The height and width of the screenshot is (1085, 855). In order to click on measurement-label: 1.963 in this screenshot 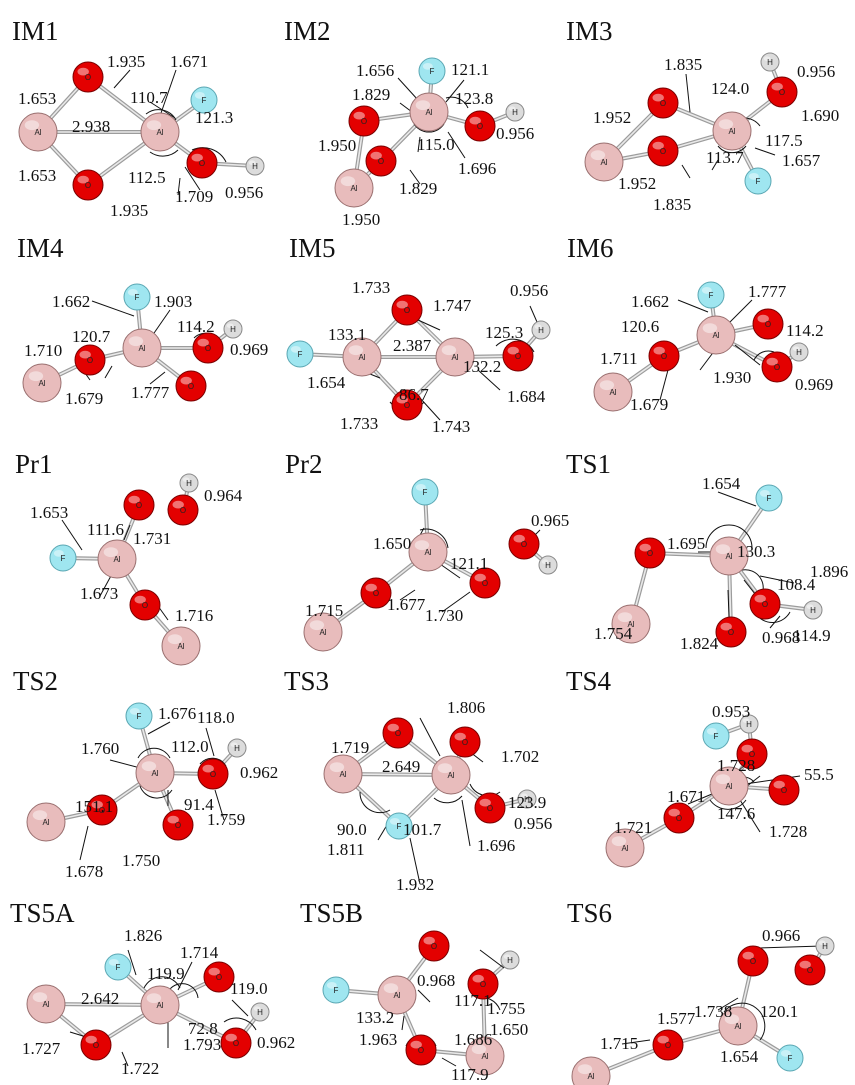, I will do `click(378, 1039)`.